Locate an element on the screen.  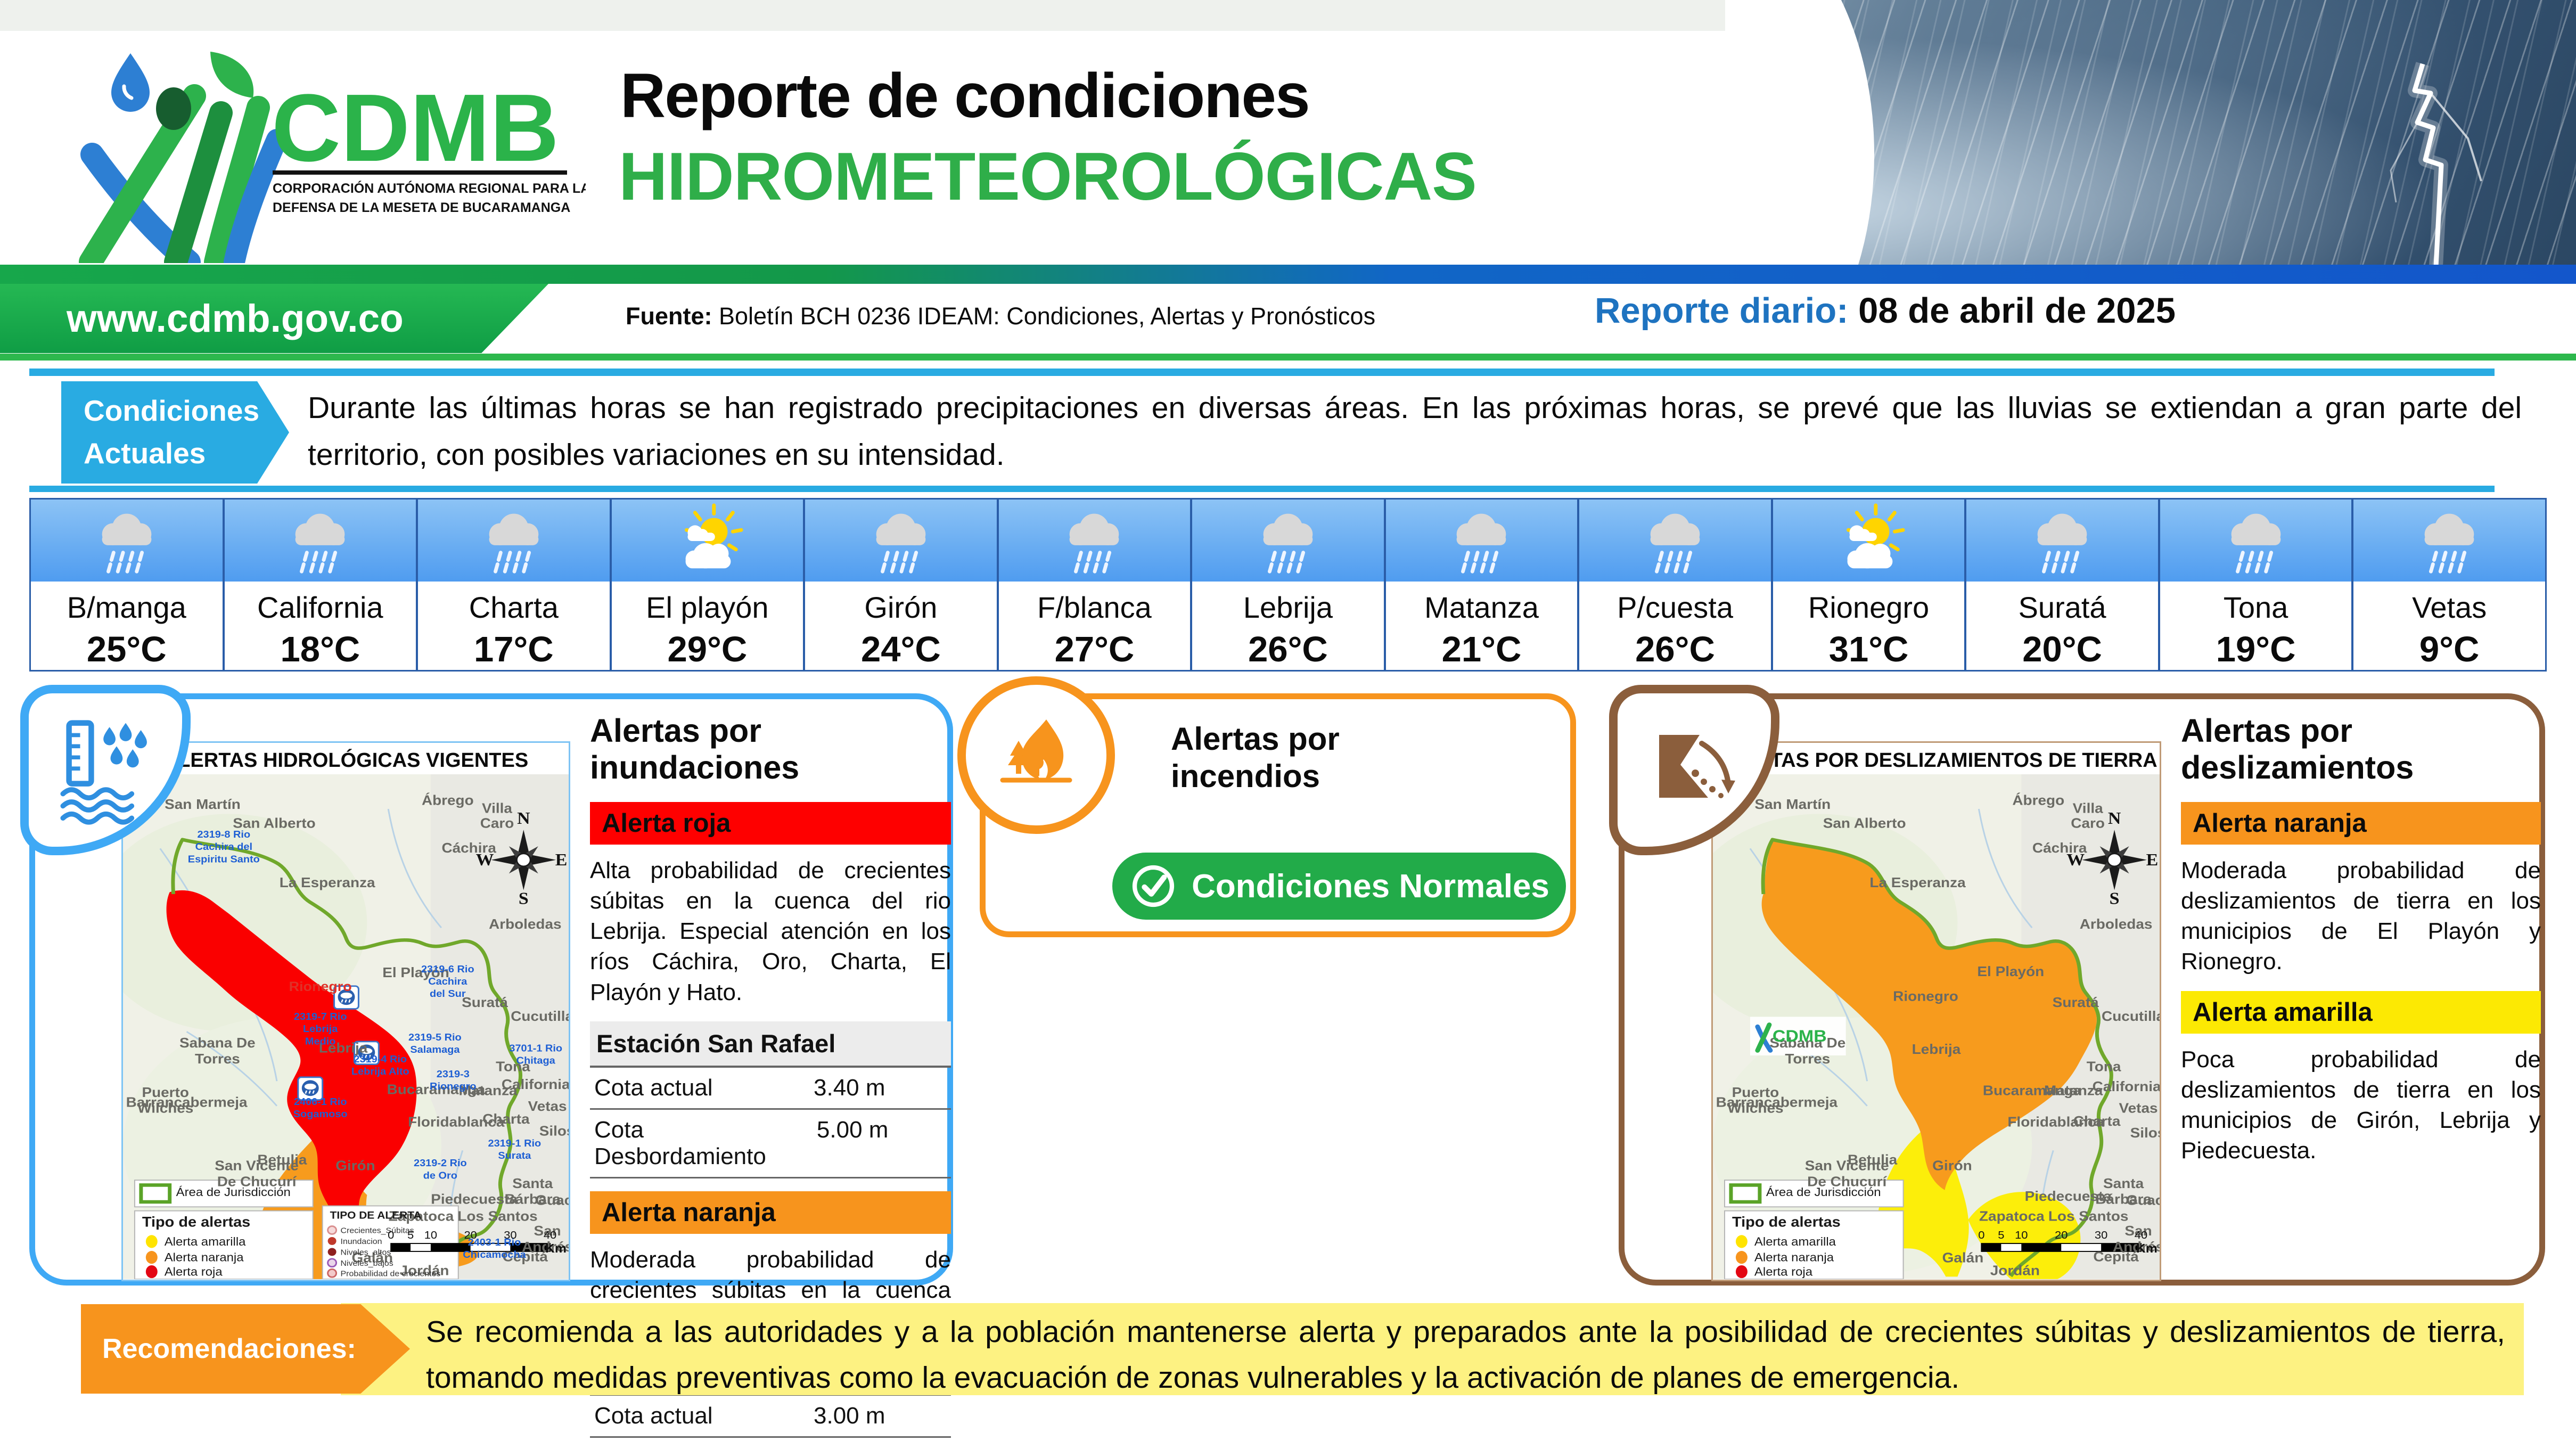
report-date: 08 de abril de 2025 is located at coordinates (2017, 311).